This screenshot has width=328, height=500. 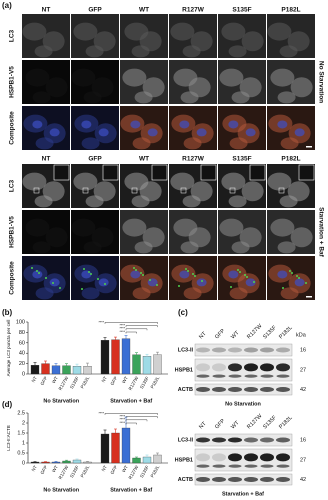 I want to click on y-tick-label: 40, so click(x=22, y=354).